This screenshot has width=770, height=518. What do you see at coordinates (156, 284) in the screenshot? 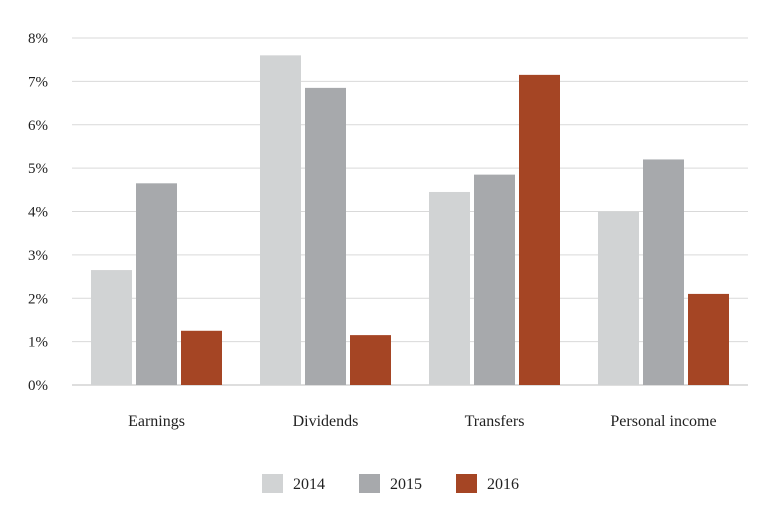
I see `bar-2015-earnings` at bounding box center [156, 284].